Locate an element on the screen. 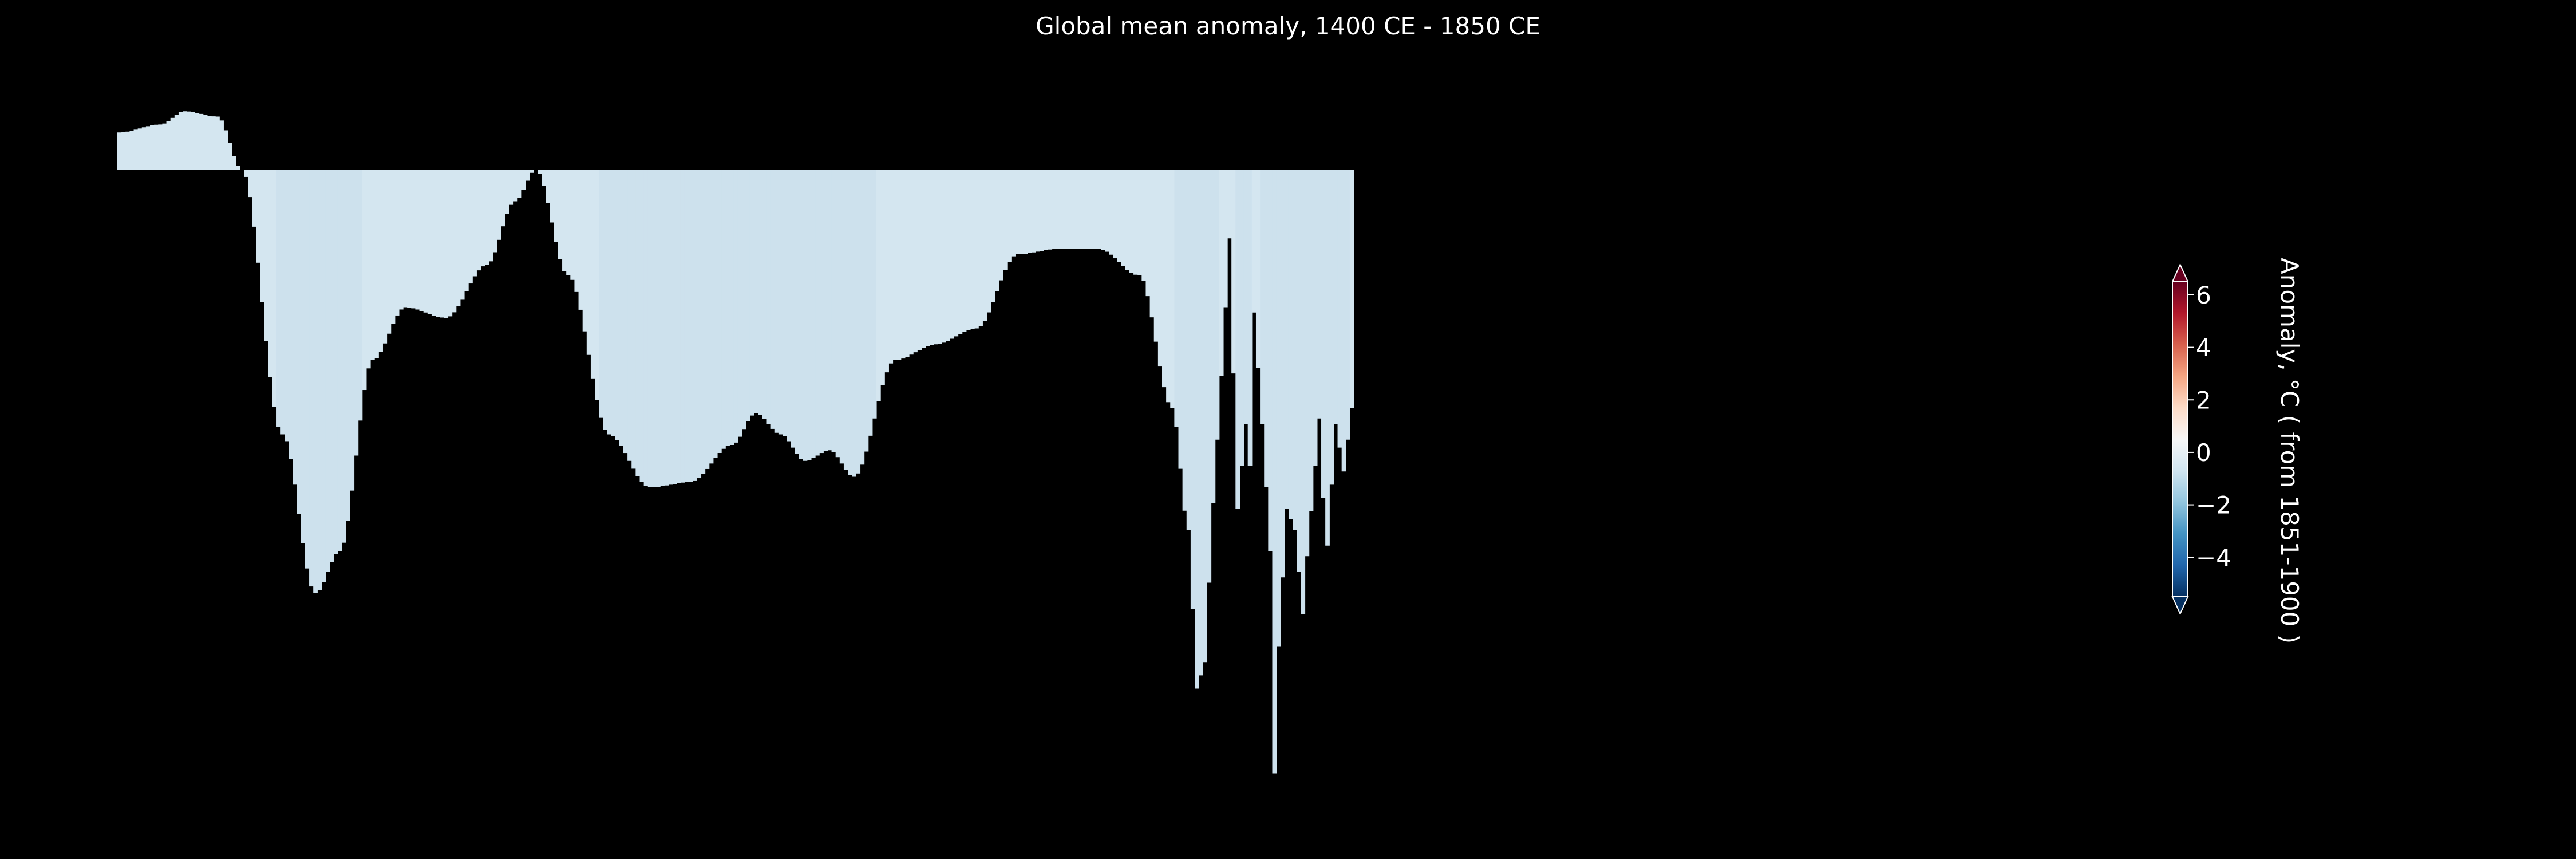  colorbar-tick-label: 2 is located at coordinates (2203, 400).